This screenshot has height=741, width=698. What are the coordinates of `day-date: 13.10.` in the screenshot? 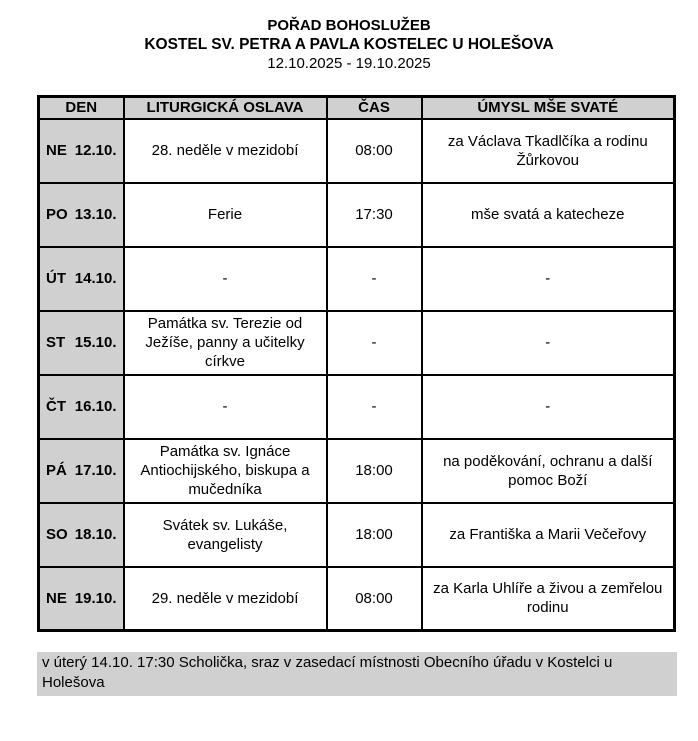 It's located at (95, 214).